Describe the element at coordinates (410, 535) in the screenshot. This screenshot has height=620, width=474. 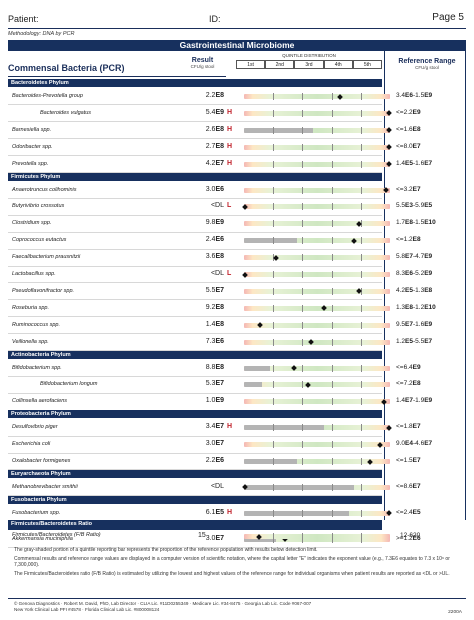
I see `ratio-reference: 12-620` at that location.